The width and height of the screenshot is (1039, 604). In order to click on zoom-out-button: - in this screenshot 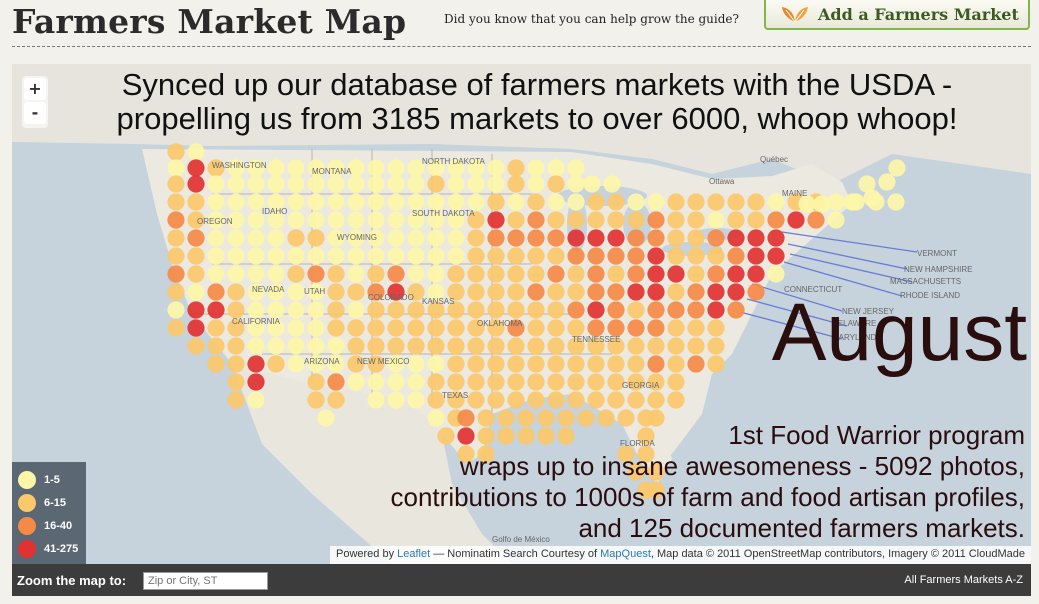, I will do `click(35, 113)`.